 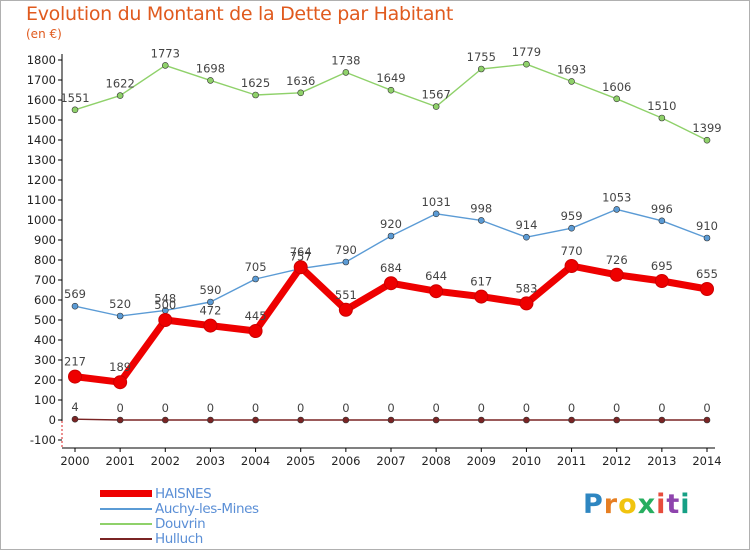 What do you see at coordinates (210, 311) in the screenshot?
I see `data-label: 472` at bounding box center [210, 311].